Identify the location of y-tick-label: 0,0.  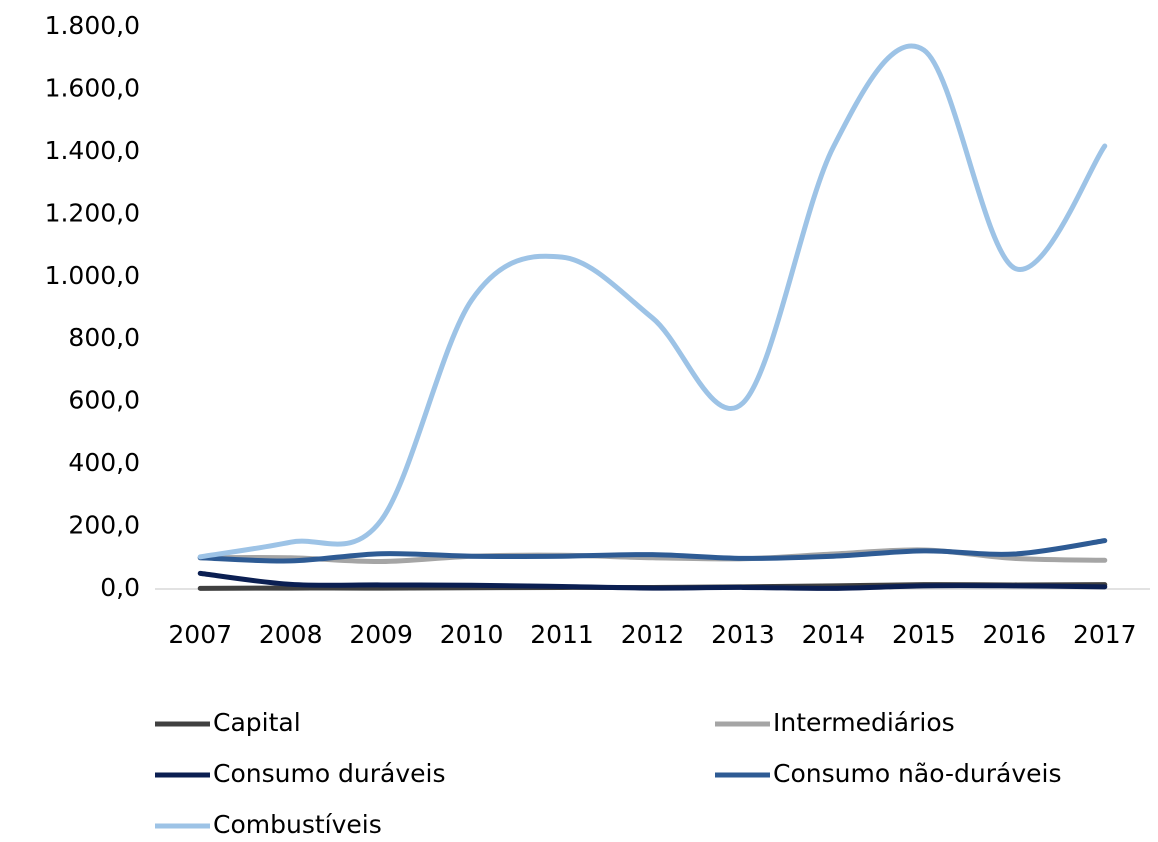
(120, 587).